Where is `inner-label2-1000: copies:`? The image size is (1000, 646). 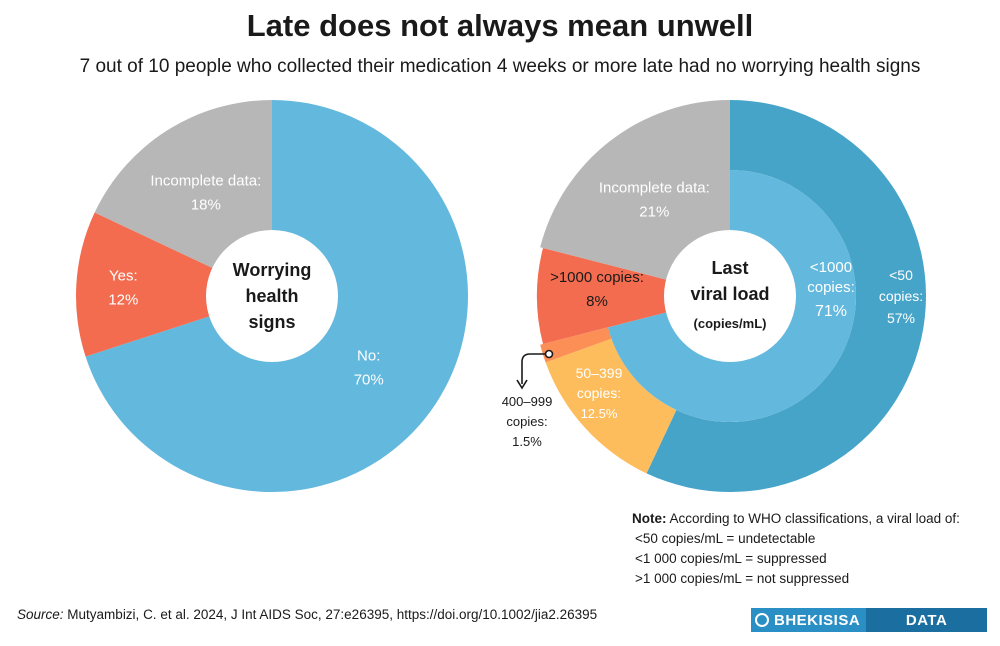
inner-label2-1000: copies: is located at coordinates (831, 287).